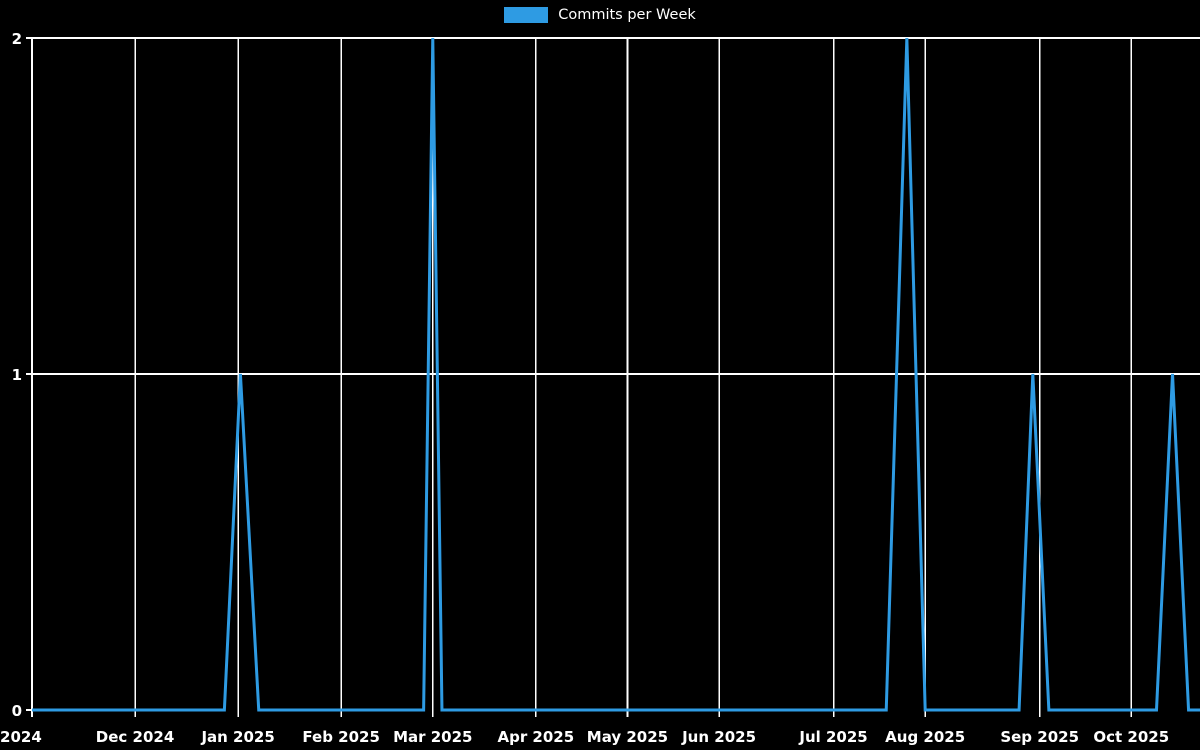 The height and width of the screenshot is (750, 1200). What do you see at coordinates (526, 15) in the screenshot?
I see `legend-swatch-commits` at bounding box center [526, 15].